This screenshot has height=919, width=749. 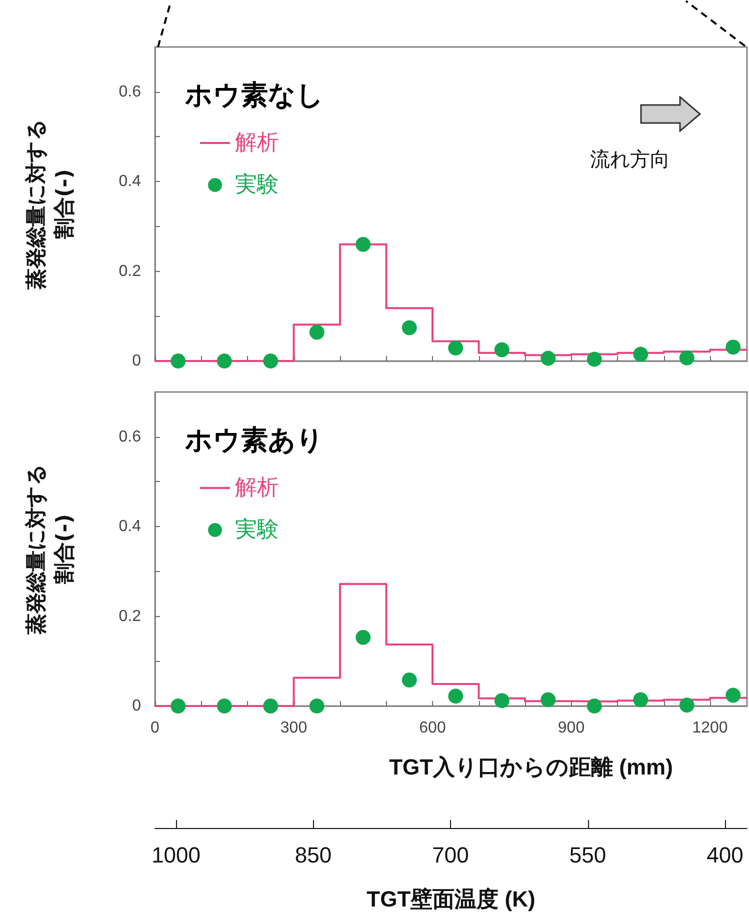 I want to click on x2-tick-label: 400, so click(x=725, y=855).